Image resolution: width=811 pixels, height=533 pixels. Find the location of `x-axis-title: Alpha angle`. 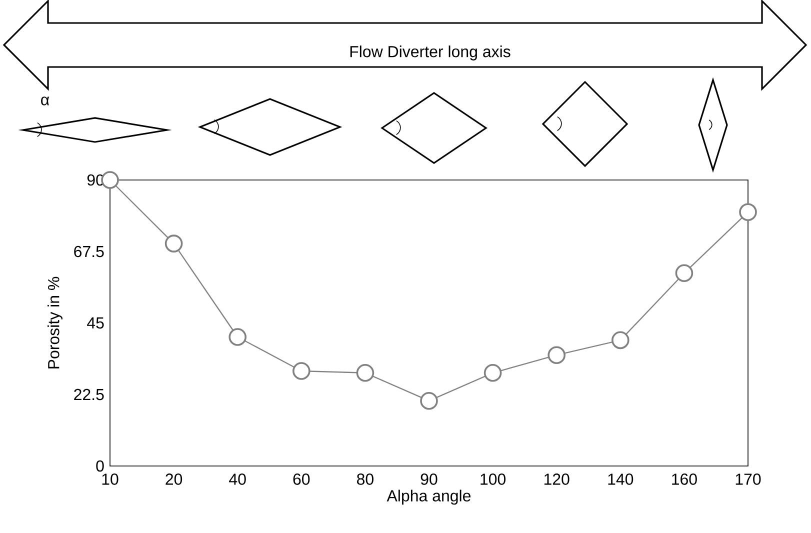

x-axis-title: Alpha angle is located at coordinates (428, 497).